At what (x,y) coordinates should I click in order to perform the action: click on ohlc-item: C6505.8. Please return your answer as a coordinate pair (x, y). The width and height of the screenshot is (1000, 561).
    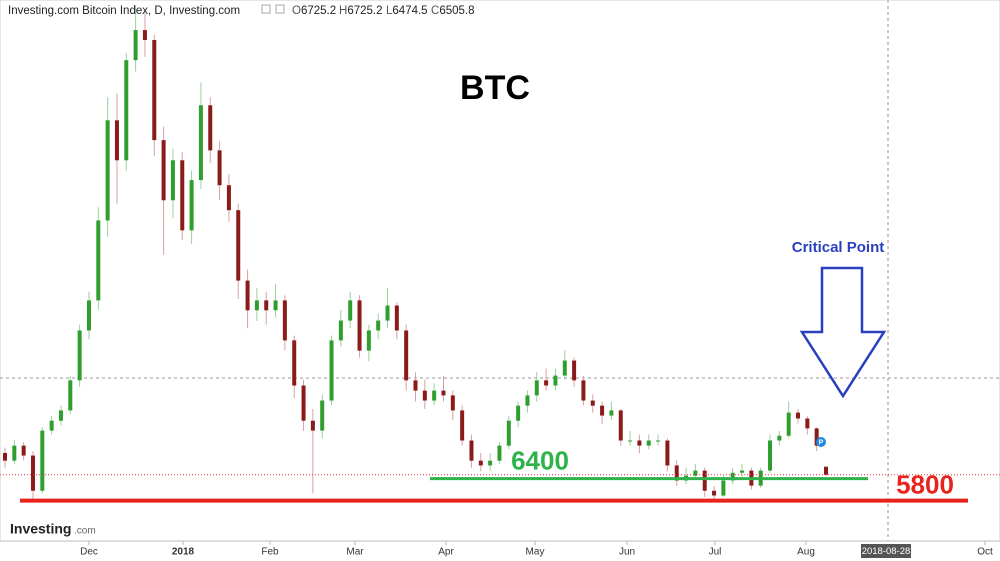
    Looking at the image, I should click on (453, 11).